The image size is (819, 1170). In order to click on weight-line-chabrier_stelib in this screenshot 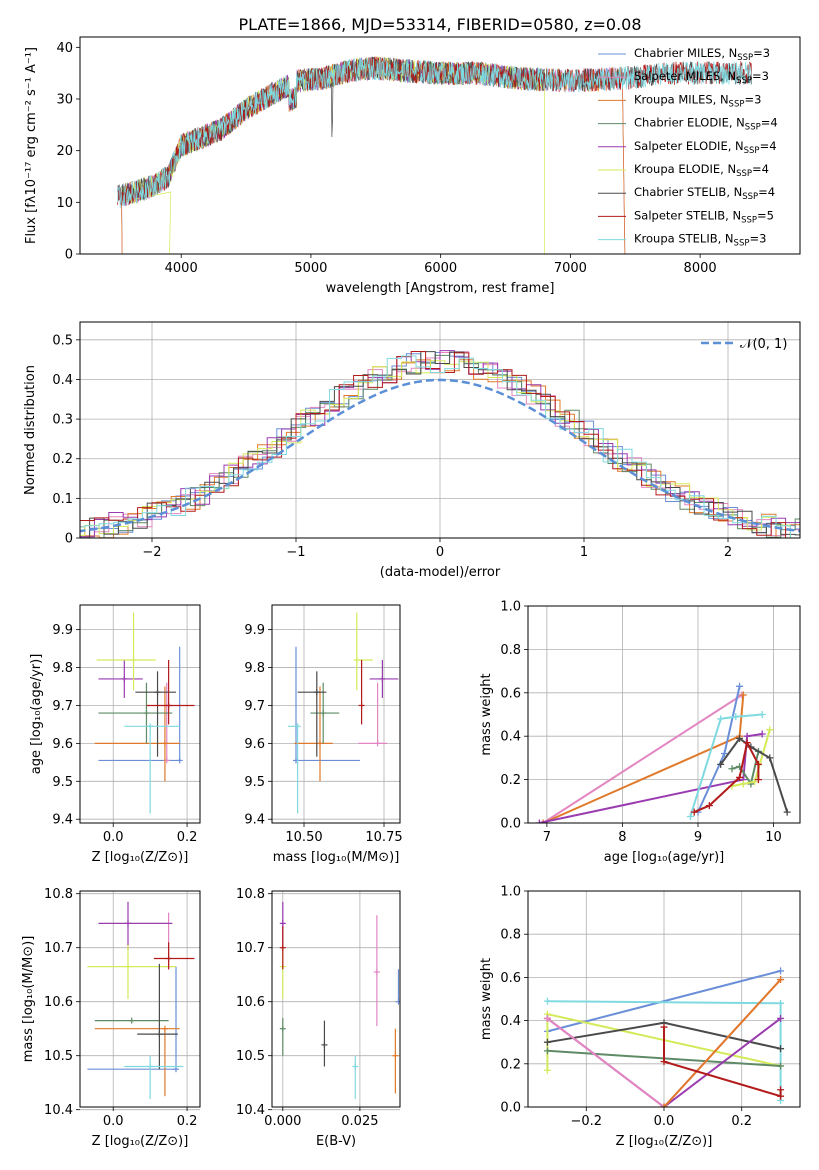, I will do `click(754, 774)`.